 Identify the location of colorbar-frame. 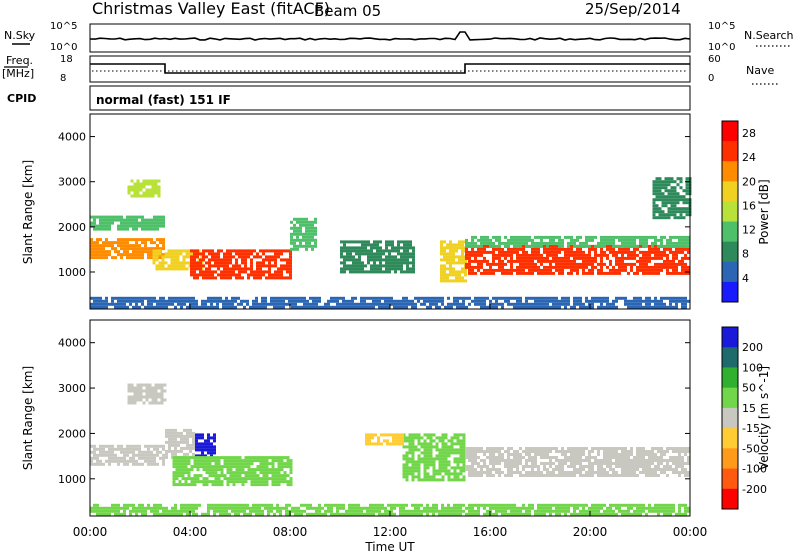
(730, 418).